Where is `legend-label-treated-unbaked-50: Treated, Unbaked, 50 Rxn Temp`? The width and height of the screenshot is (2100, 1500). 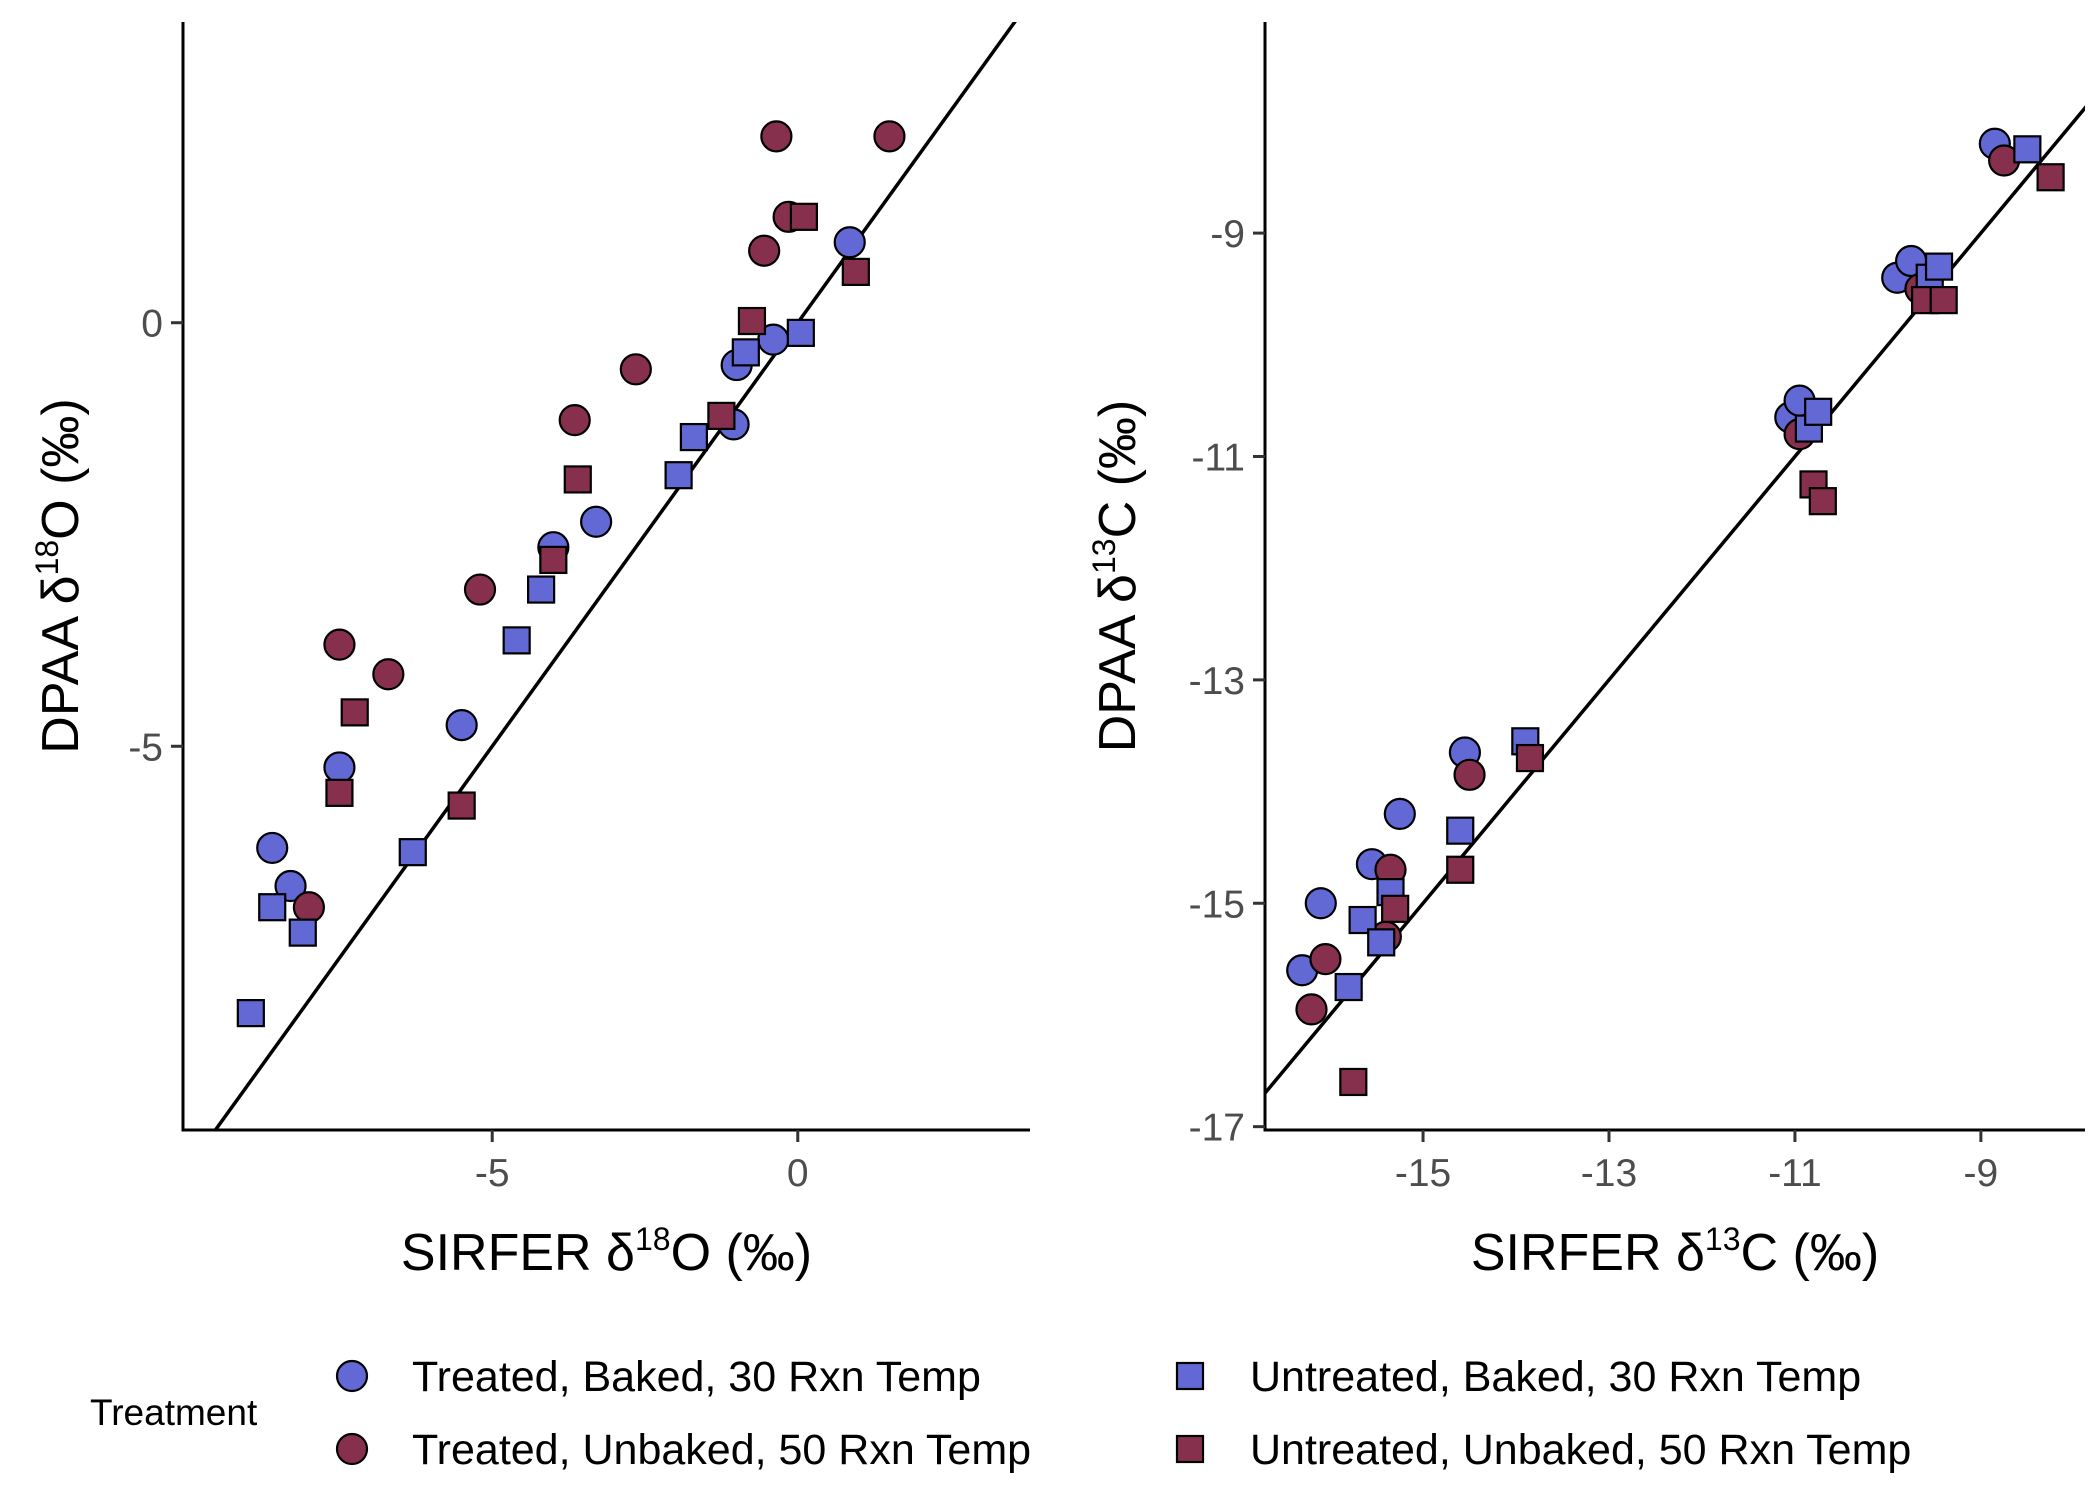 legend-label-treated-unbaked-50: Treated, Unbaked, 50 Rxn Temp is located at coordinates (721, 1450).